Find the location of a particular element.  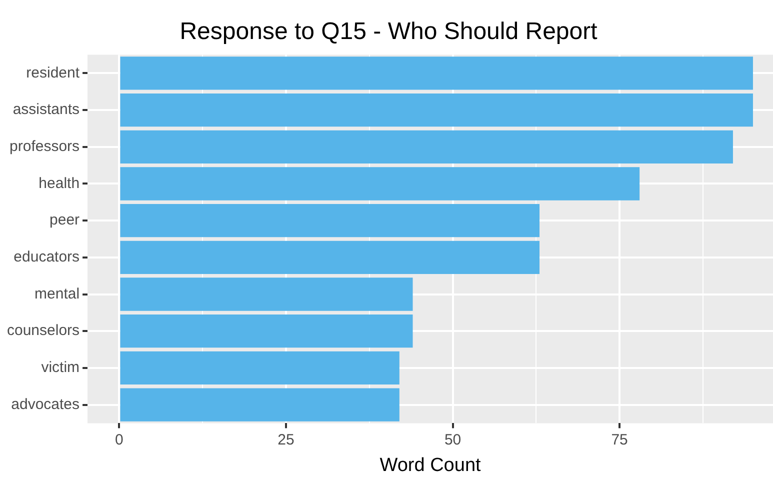

y-tick-label: health is located at coordinates (59, 183).